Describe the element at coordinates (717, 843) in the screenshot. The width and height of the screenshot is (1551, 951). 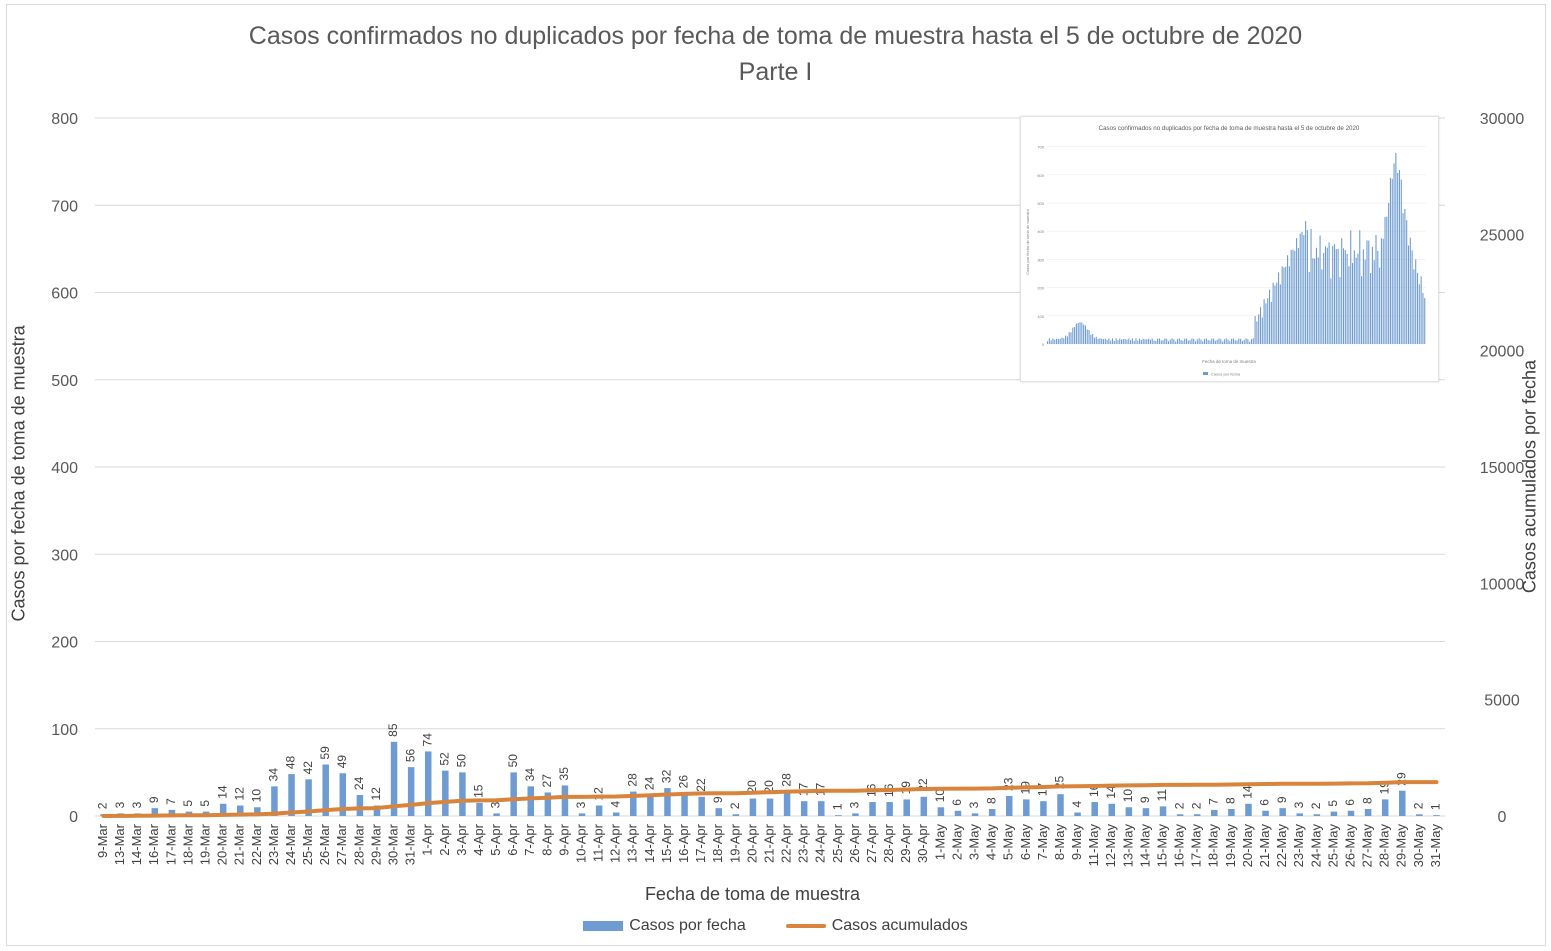
I see `x-tick-label: 18-Apr` at that location.